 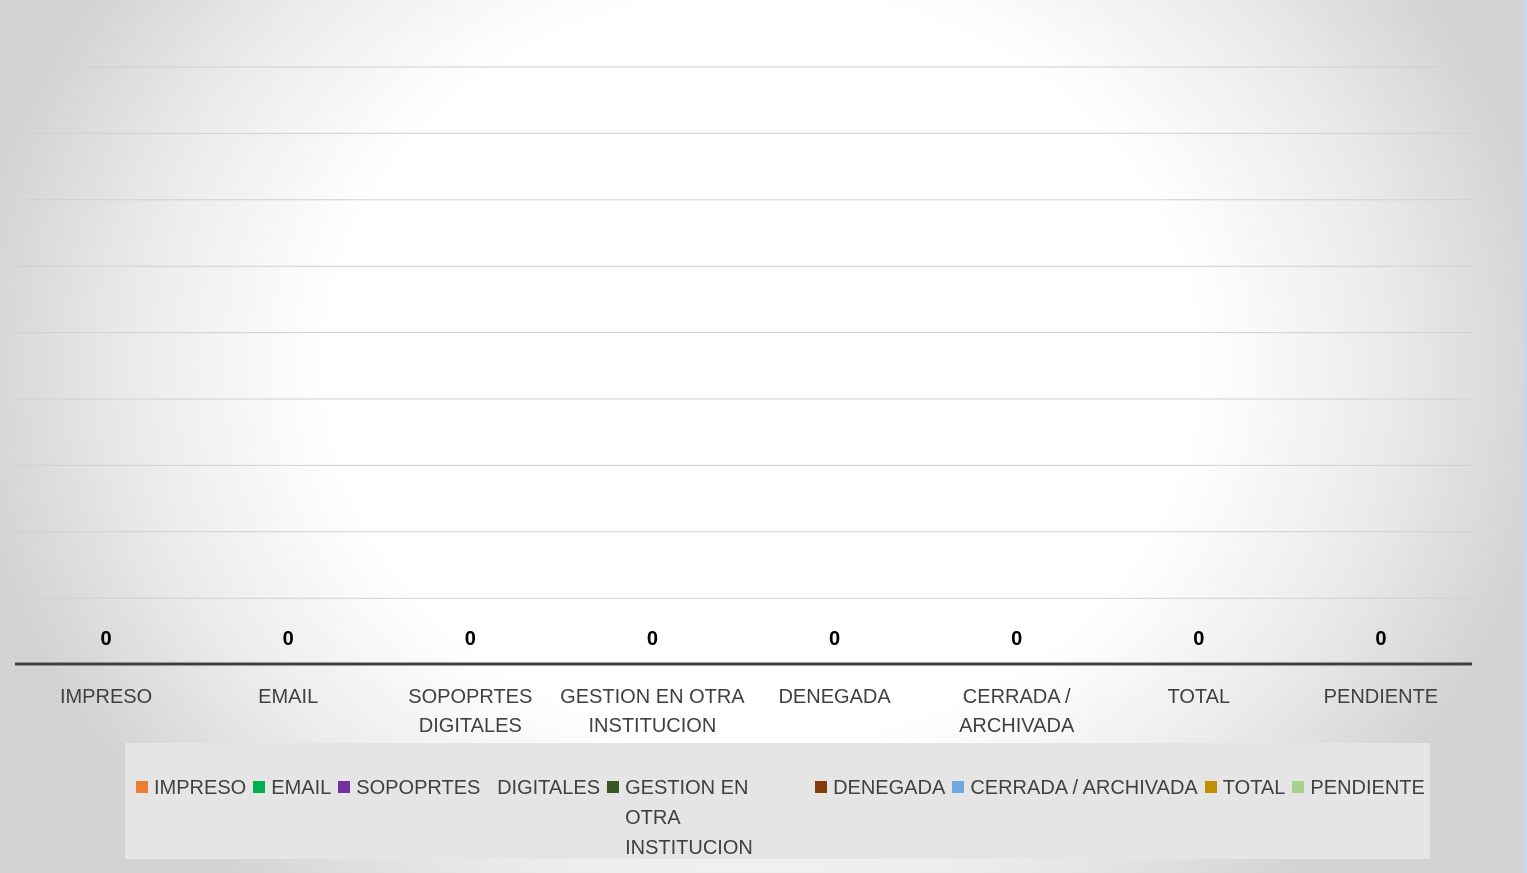 What do you see at coordinates (470, 697) in the screenshot?
I see `category-label-line: SOPOPRTES` at bounding box center [470, 697].